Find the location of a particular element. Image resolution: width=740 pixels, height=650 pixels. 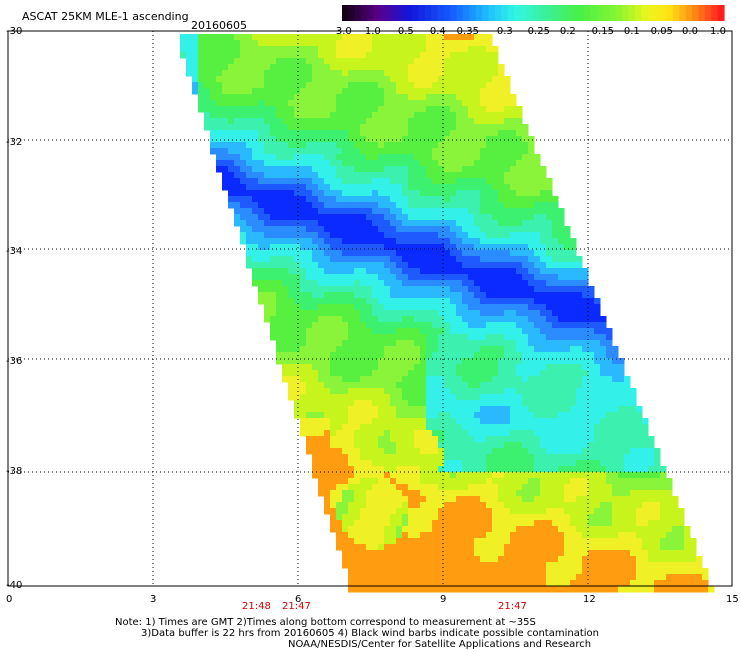

colorbar-cell is located at coordinates (626, 13).